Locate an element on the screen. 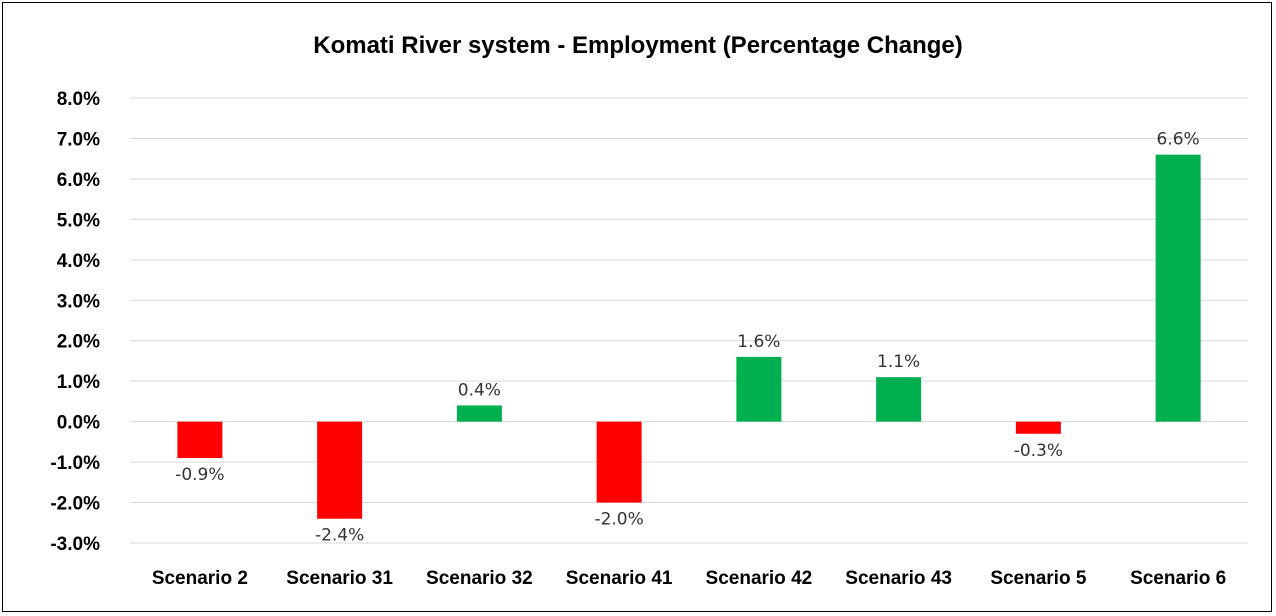  y-tick-label: 7.0% is located at coordinates (78, 139).